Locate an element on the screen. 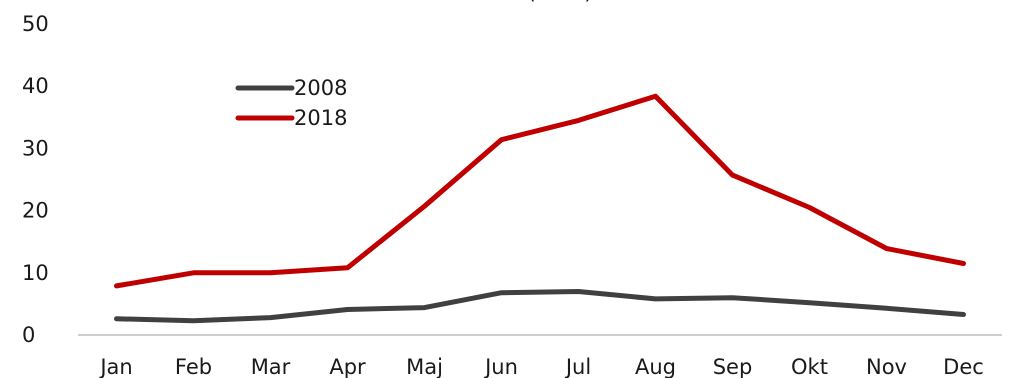  y-tick-label: 50 is located at coordinates (35, 24).